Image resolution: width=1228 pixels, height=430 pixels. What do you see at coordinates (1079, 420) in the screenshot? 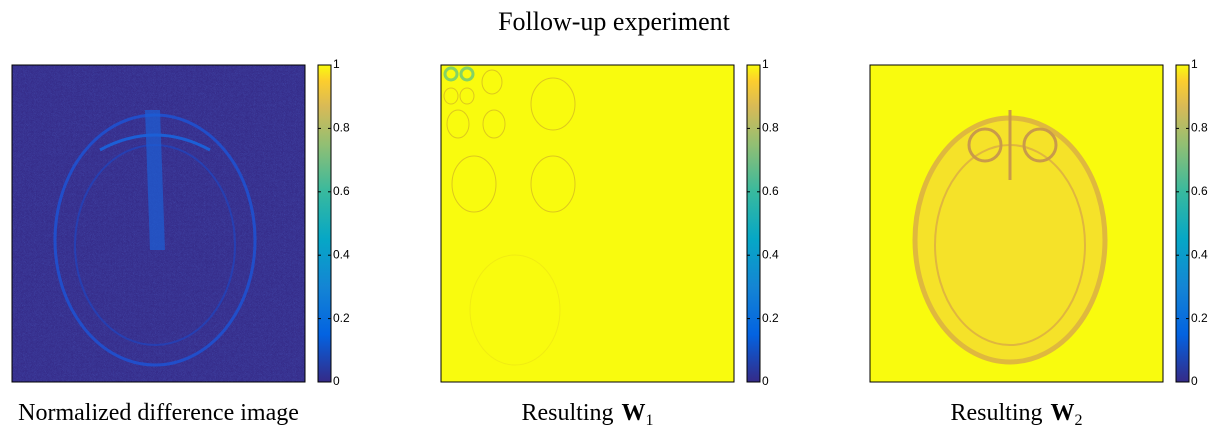
I see `caption-subscript: 2` at bounding box center [1079, 420].